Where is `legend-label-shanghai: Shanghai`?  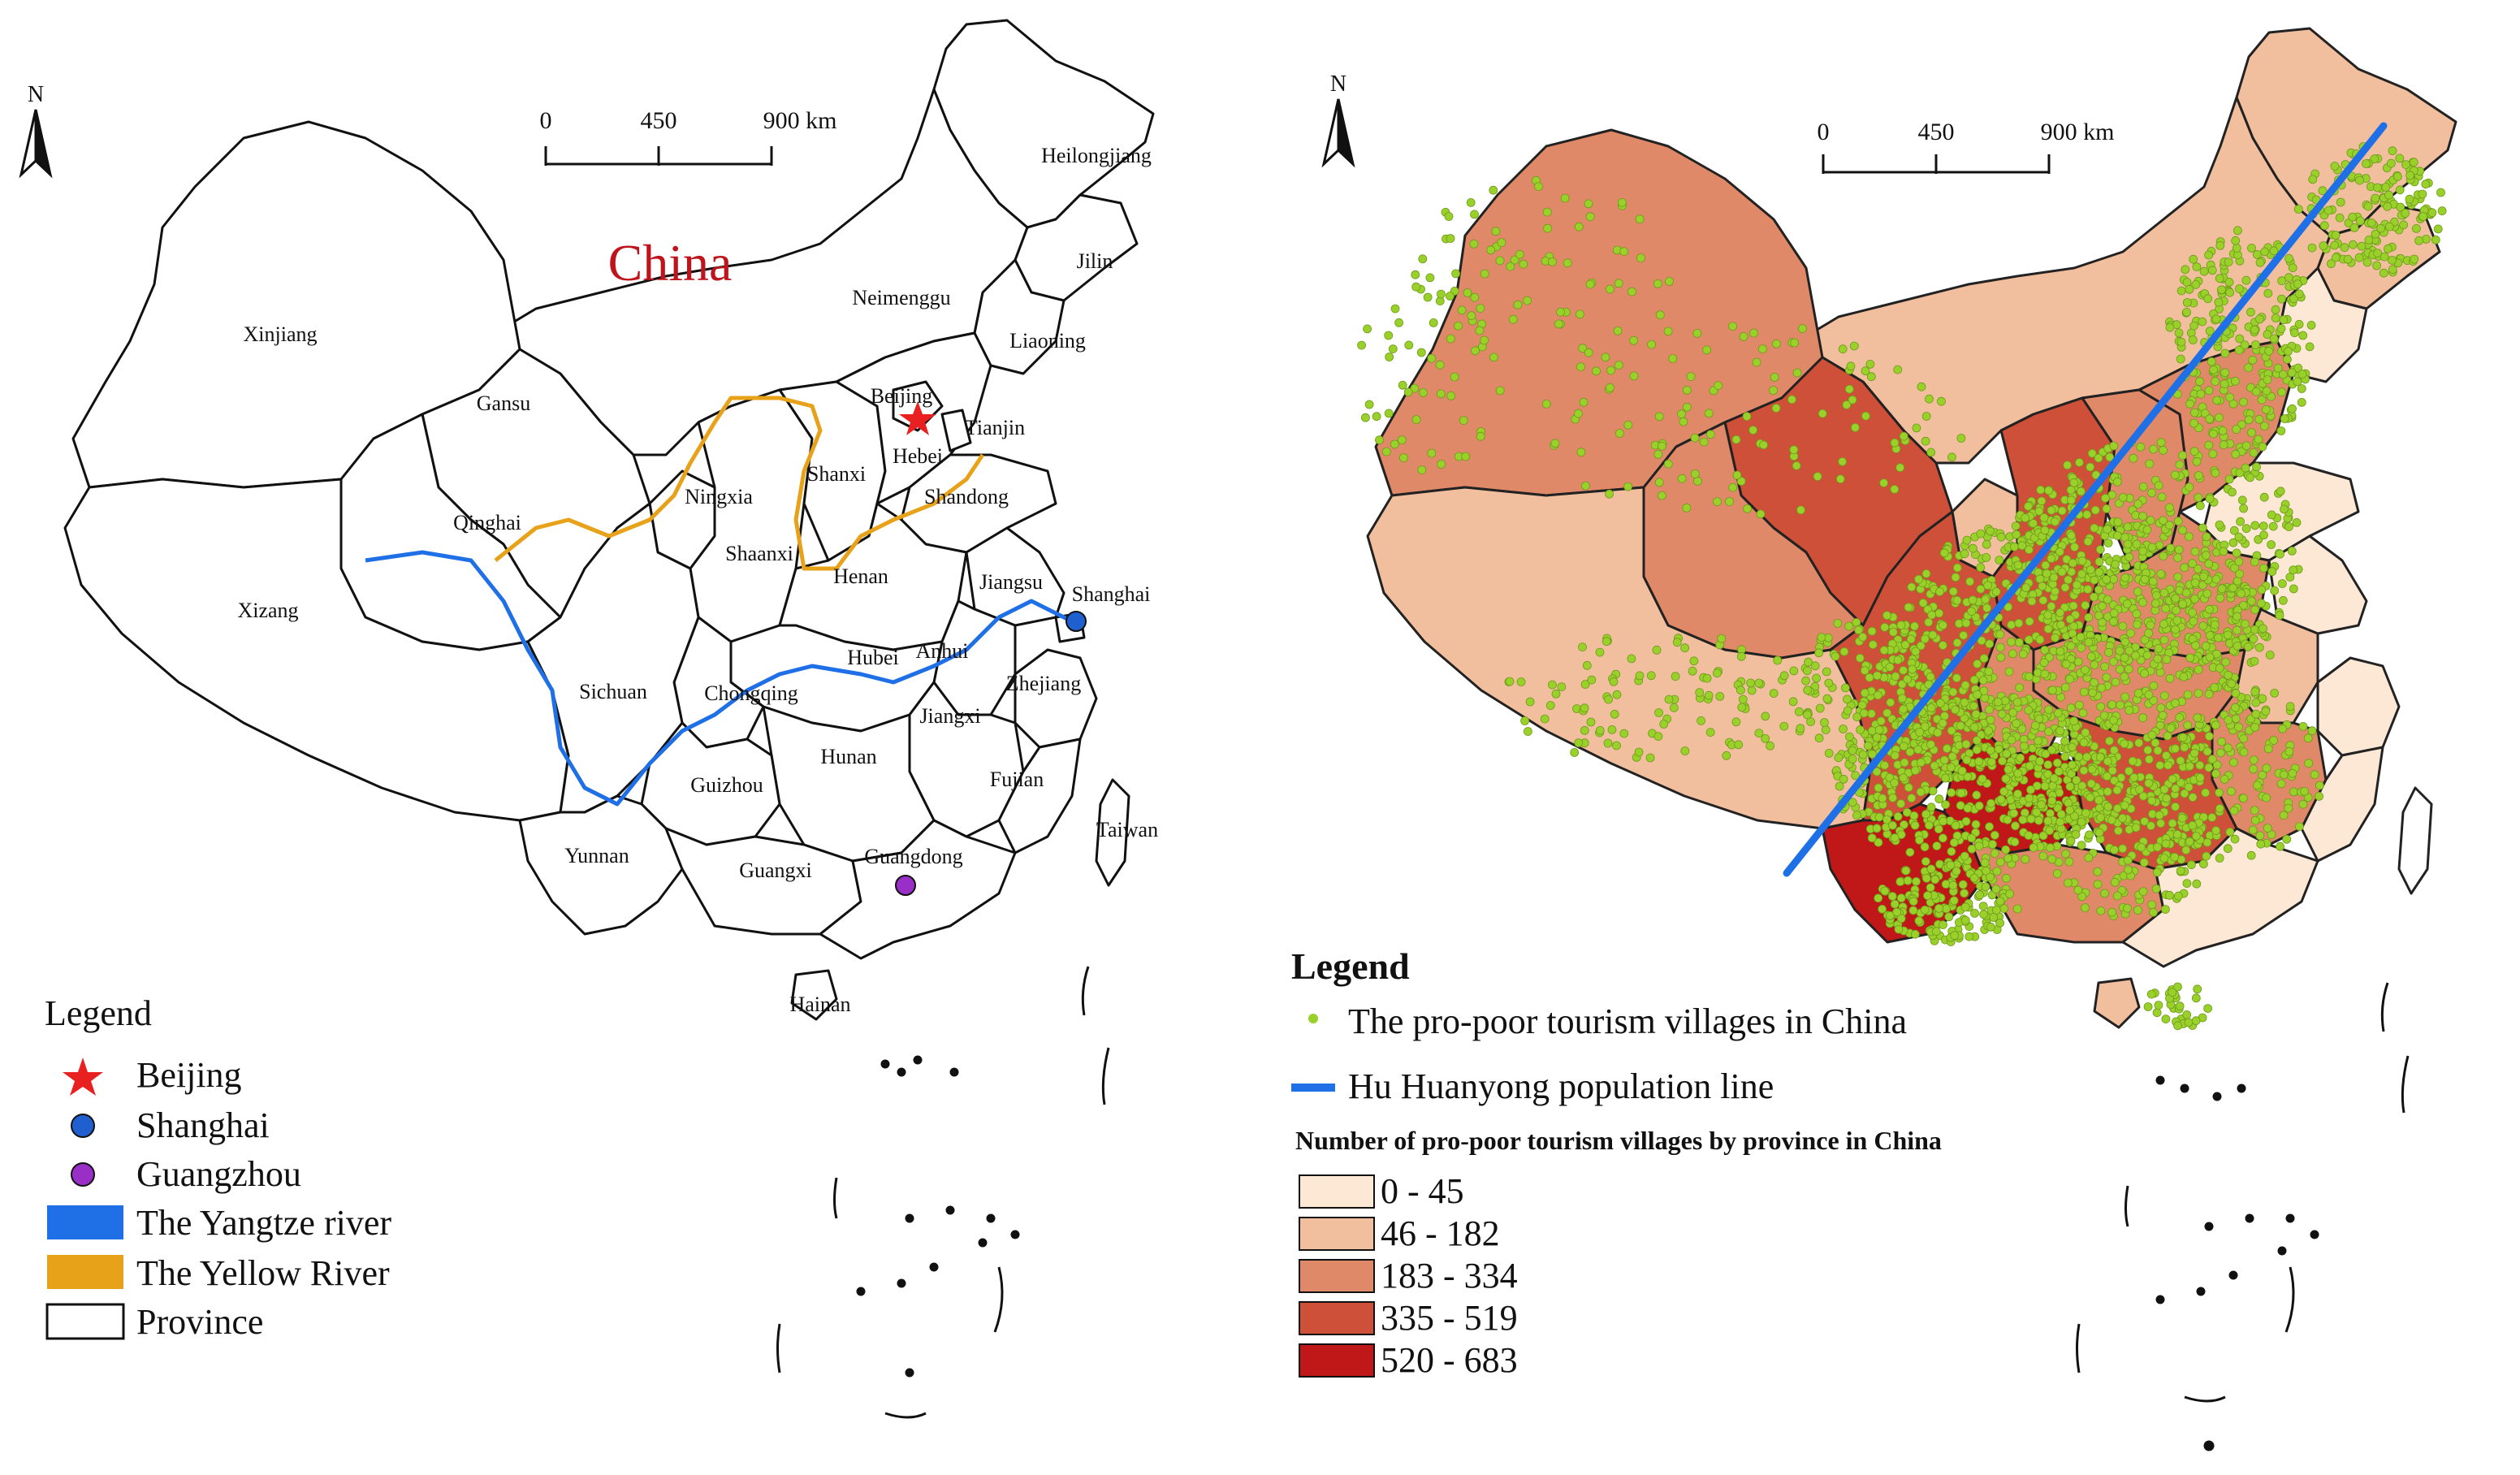 legend-label-shanghai: Shanghai is located at coordinates (203, 1125).